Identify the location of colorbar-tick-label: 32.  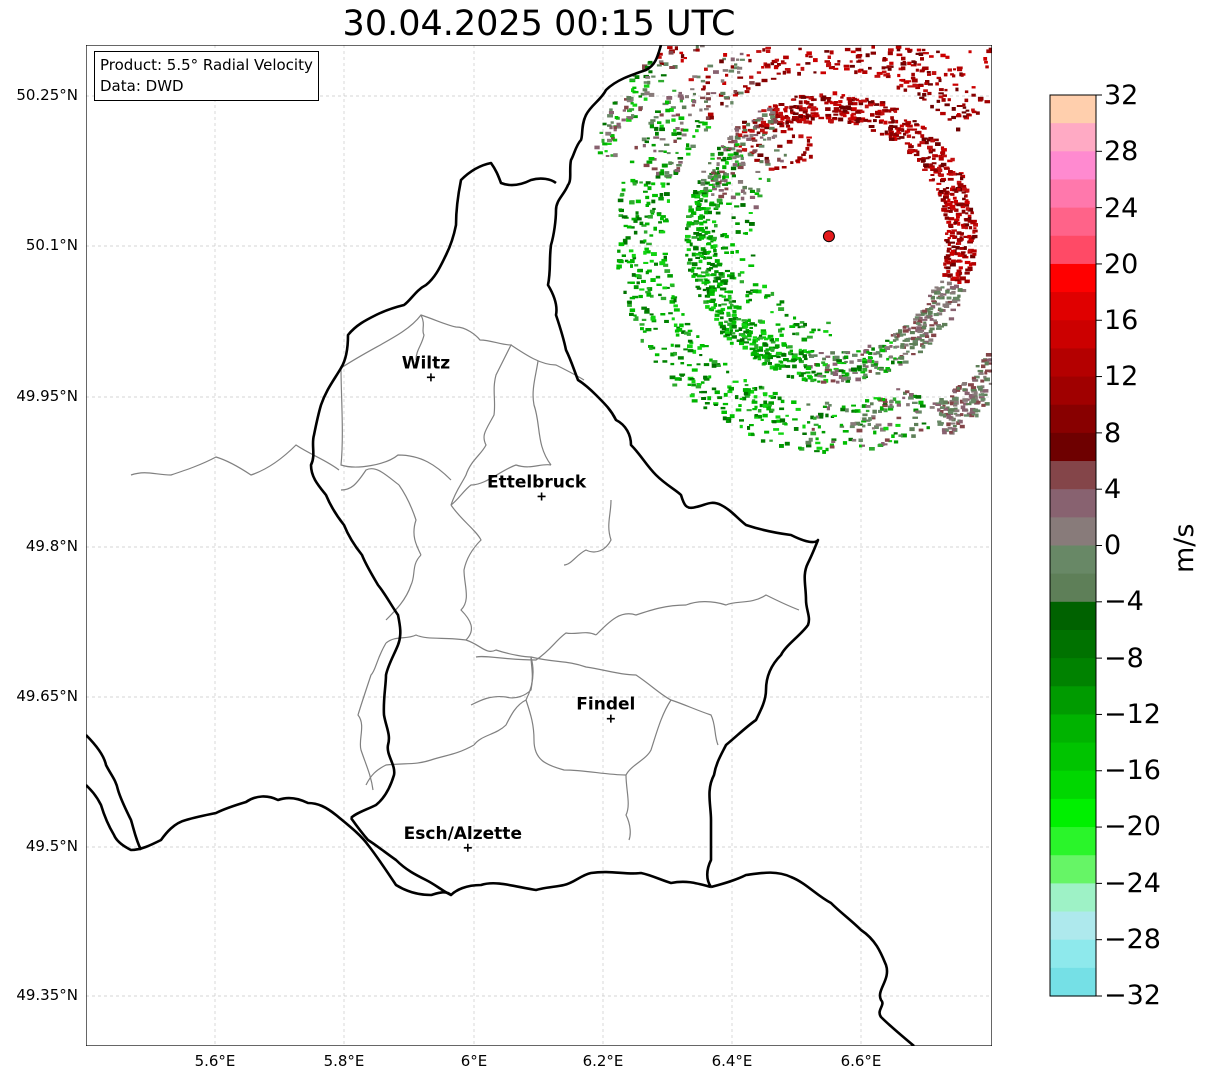
(1121, 95).